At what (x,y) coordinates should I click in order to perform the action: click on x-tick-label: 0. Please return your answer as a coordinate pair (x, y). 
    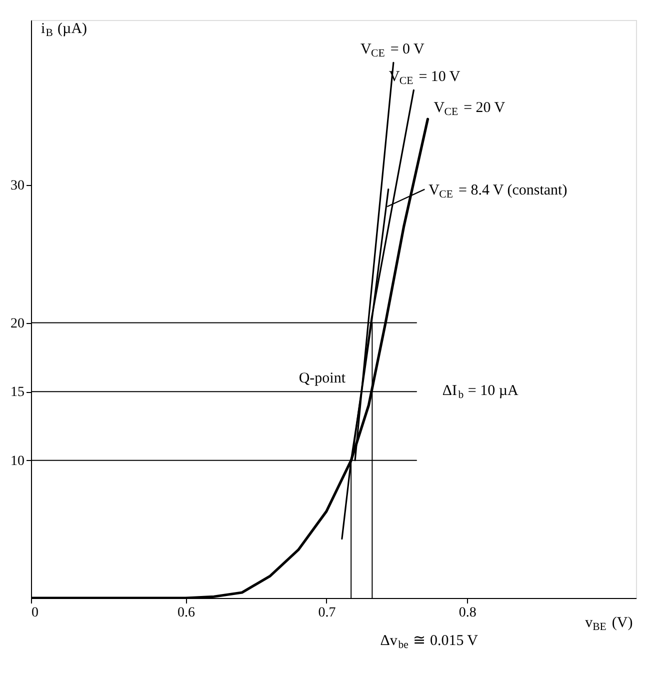
    Looking at the image, I should click on (35, 613).